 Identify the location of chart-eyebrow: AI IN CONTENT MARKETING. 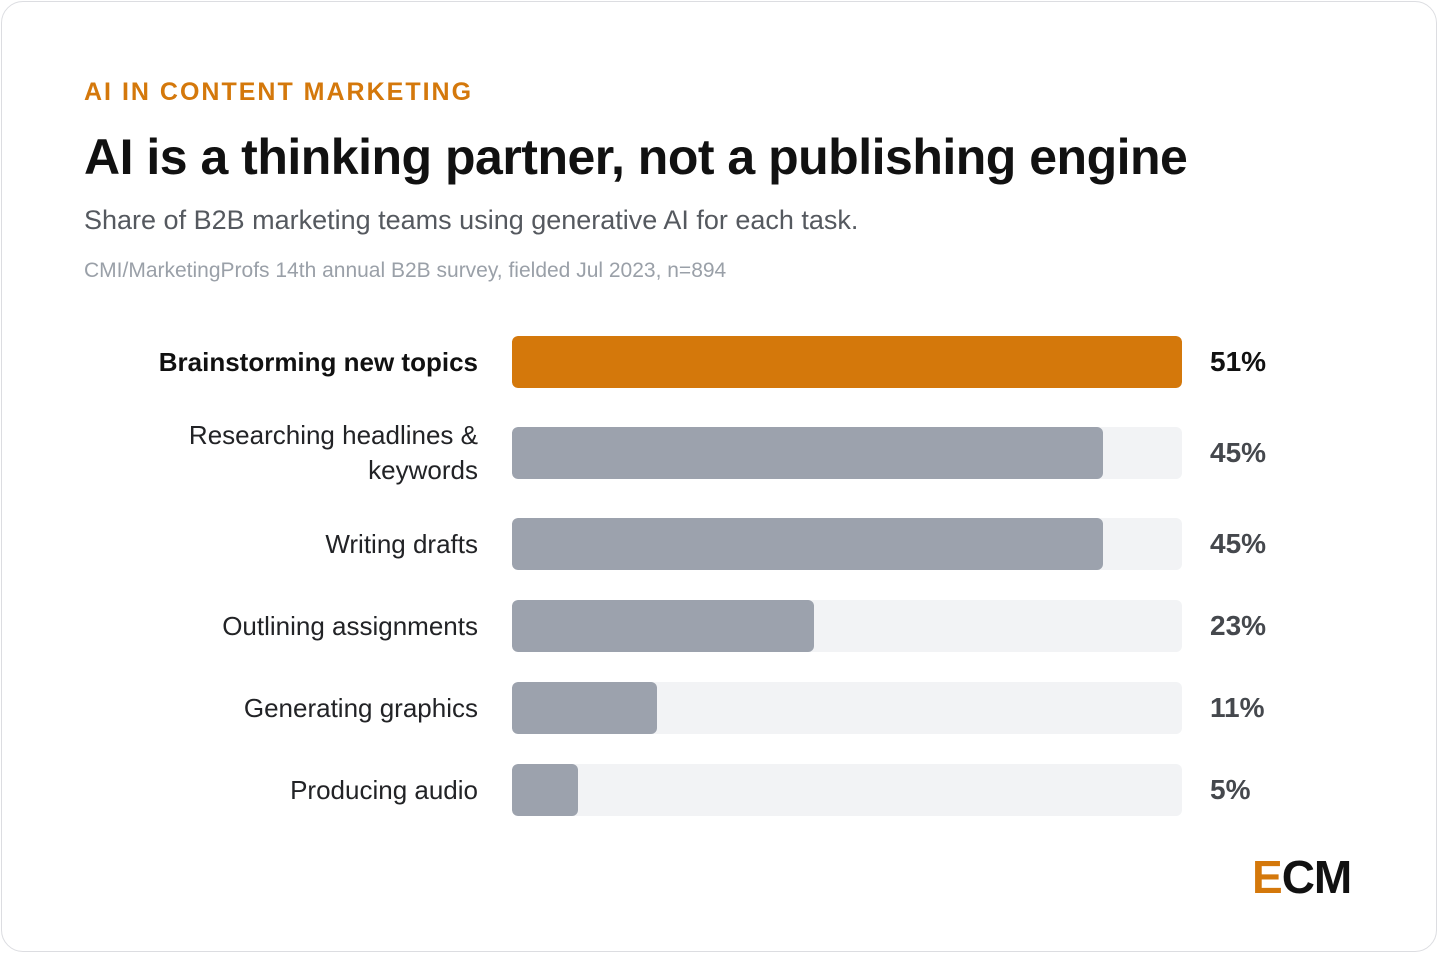
(279, 92).